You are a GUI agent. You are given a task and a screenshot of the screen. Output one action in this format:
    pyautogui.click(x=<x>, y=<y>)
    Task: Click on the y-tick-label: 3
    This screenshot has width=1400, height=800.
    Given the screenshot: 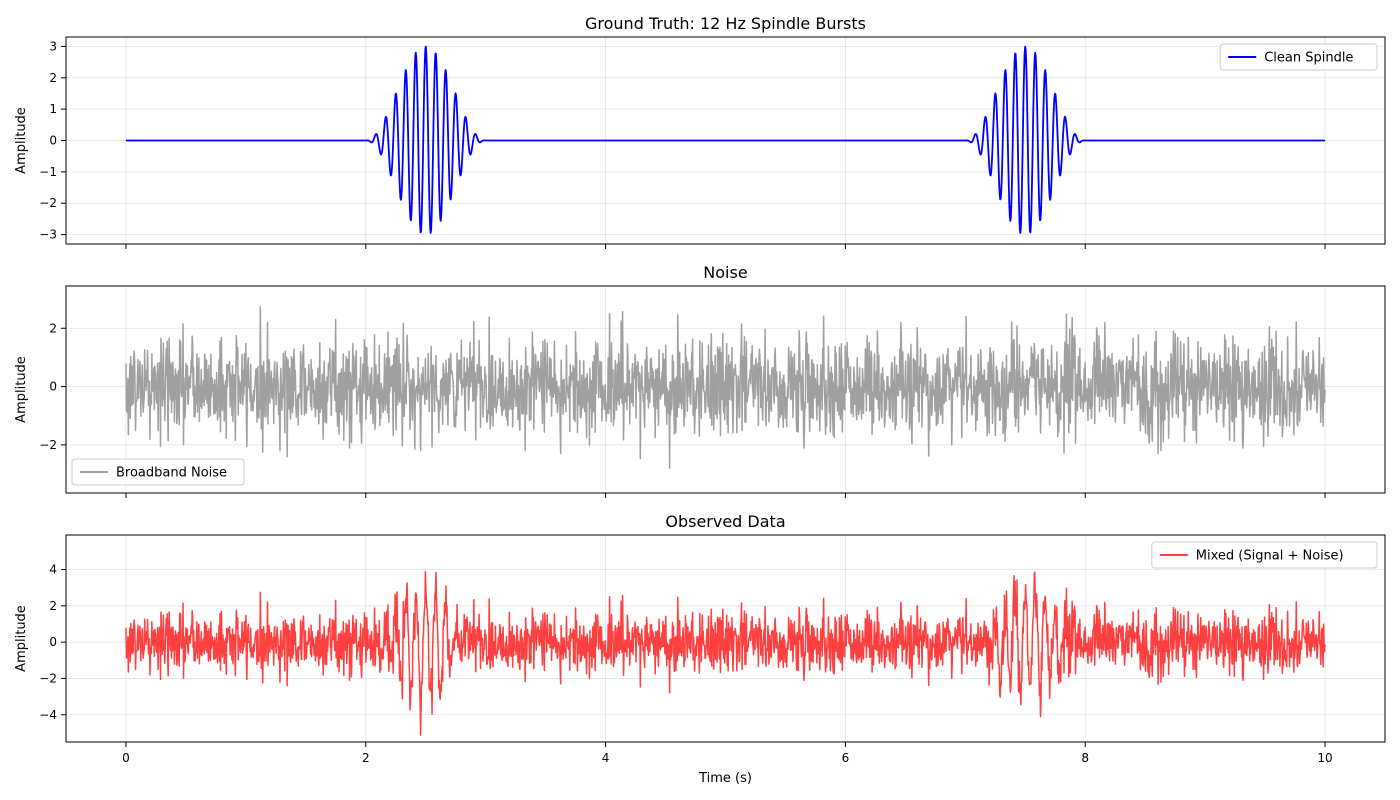 What is the action you would take?
    pyautogui.click(x=53, y=46)
    